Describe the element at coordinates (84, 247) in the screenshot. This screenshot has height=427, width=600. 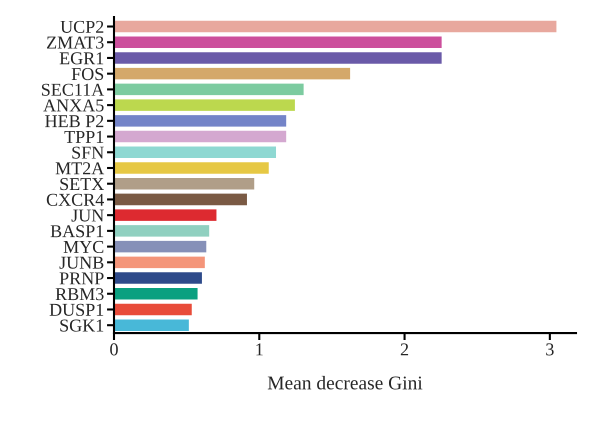
I see `y-tick-label: MYC` at that location.